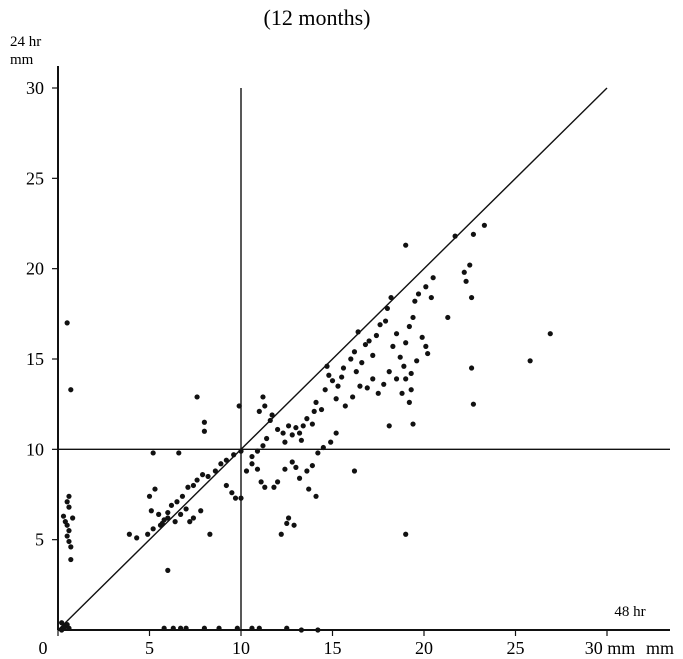 Image resolution: width=683 pixels, height=659 pixels. What do you see at coordinates (22, 60) in the screenshot?
I see `y-axis-unit: mm` at bounding box center [22, 60].